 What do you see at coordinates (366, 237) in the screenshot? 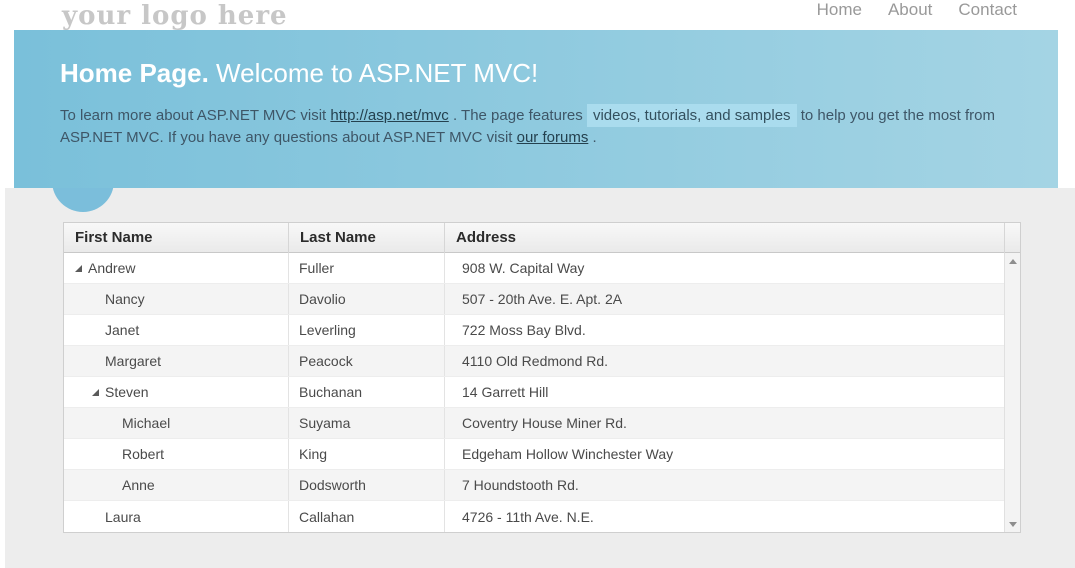
I see `column-header-last-name: Last Name` at bounding box center [366, 237].